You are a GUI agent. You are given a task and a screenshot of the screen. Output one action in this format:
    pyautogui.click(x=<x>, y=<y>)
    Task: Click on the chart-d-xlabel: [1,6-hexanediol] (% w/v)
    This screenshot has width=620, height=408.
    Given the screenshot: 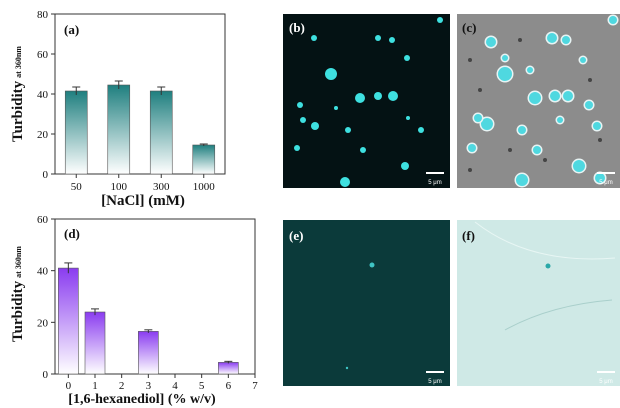 What is the action you would take?
    pyautogui.click(x=142, y=399)
    